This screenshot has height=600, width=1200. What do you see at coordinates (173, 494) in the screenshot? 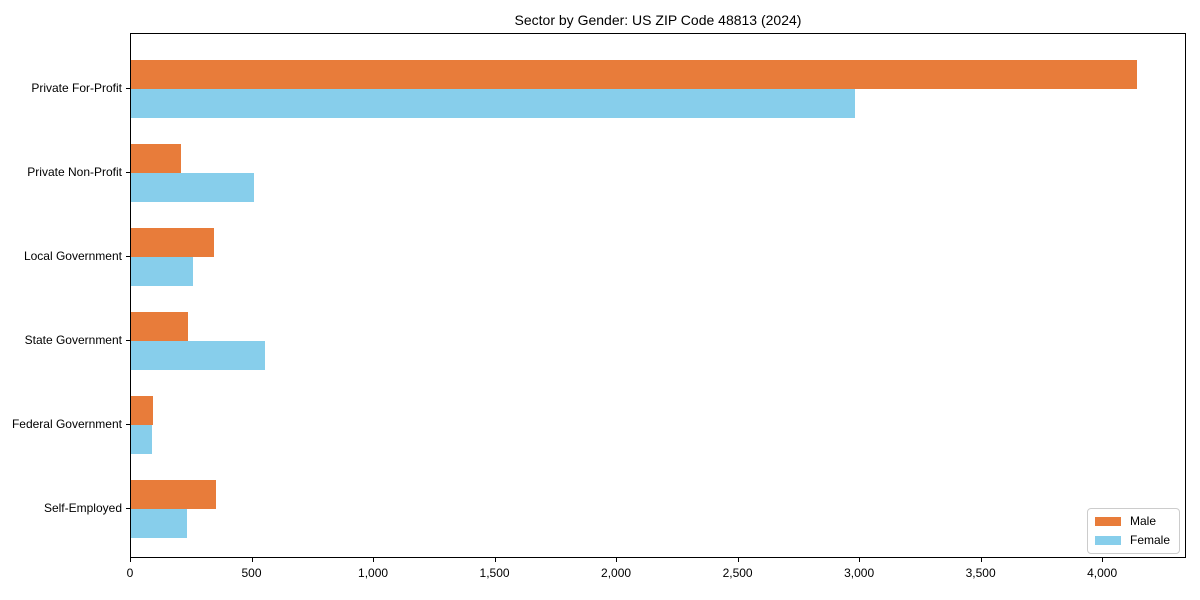
I see `bar-male-self-employed` at bounding box center [173, 494].